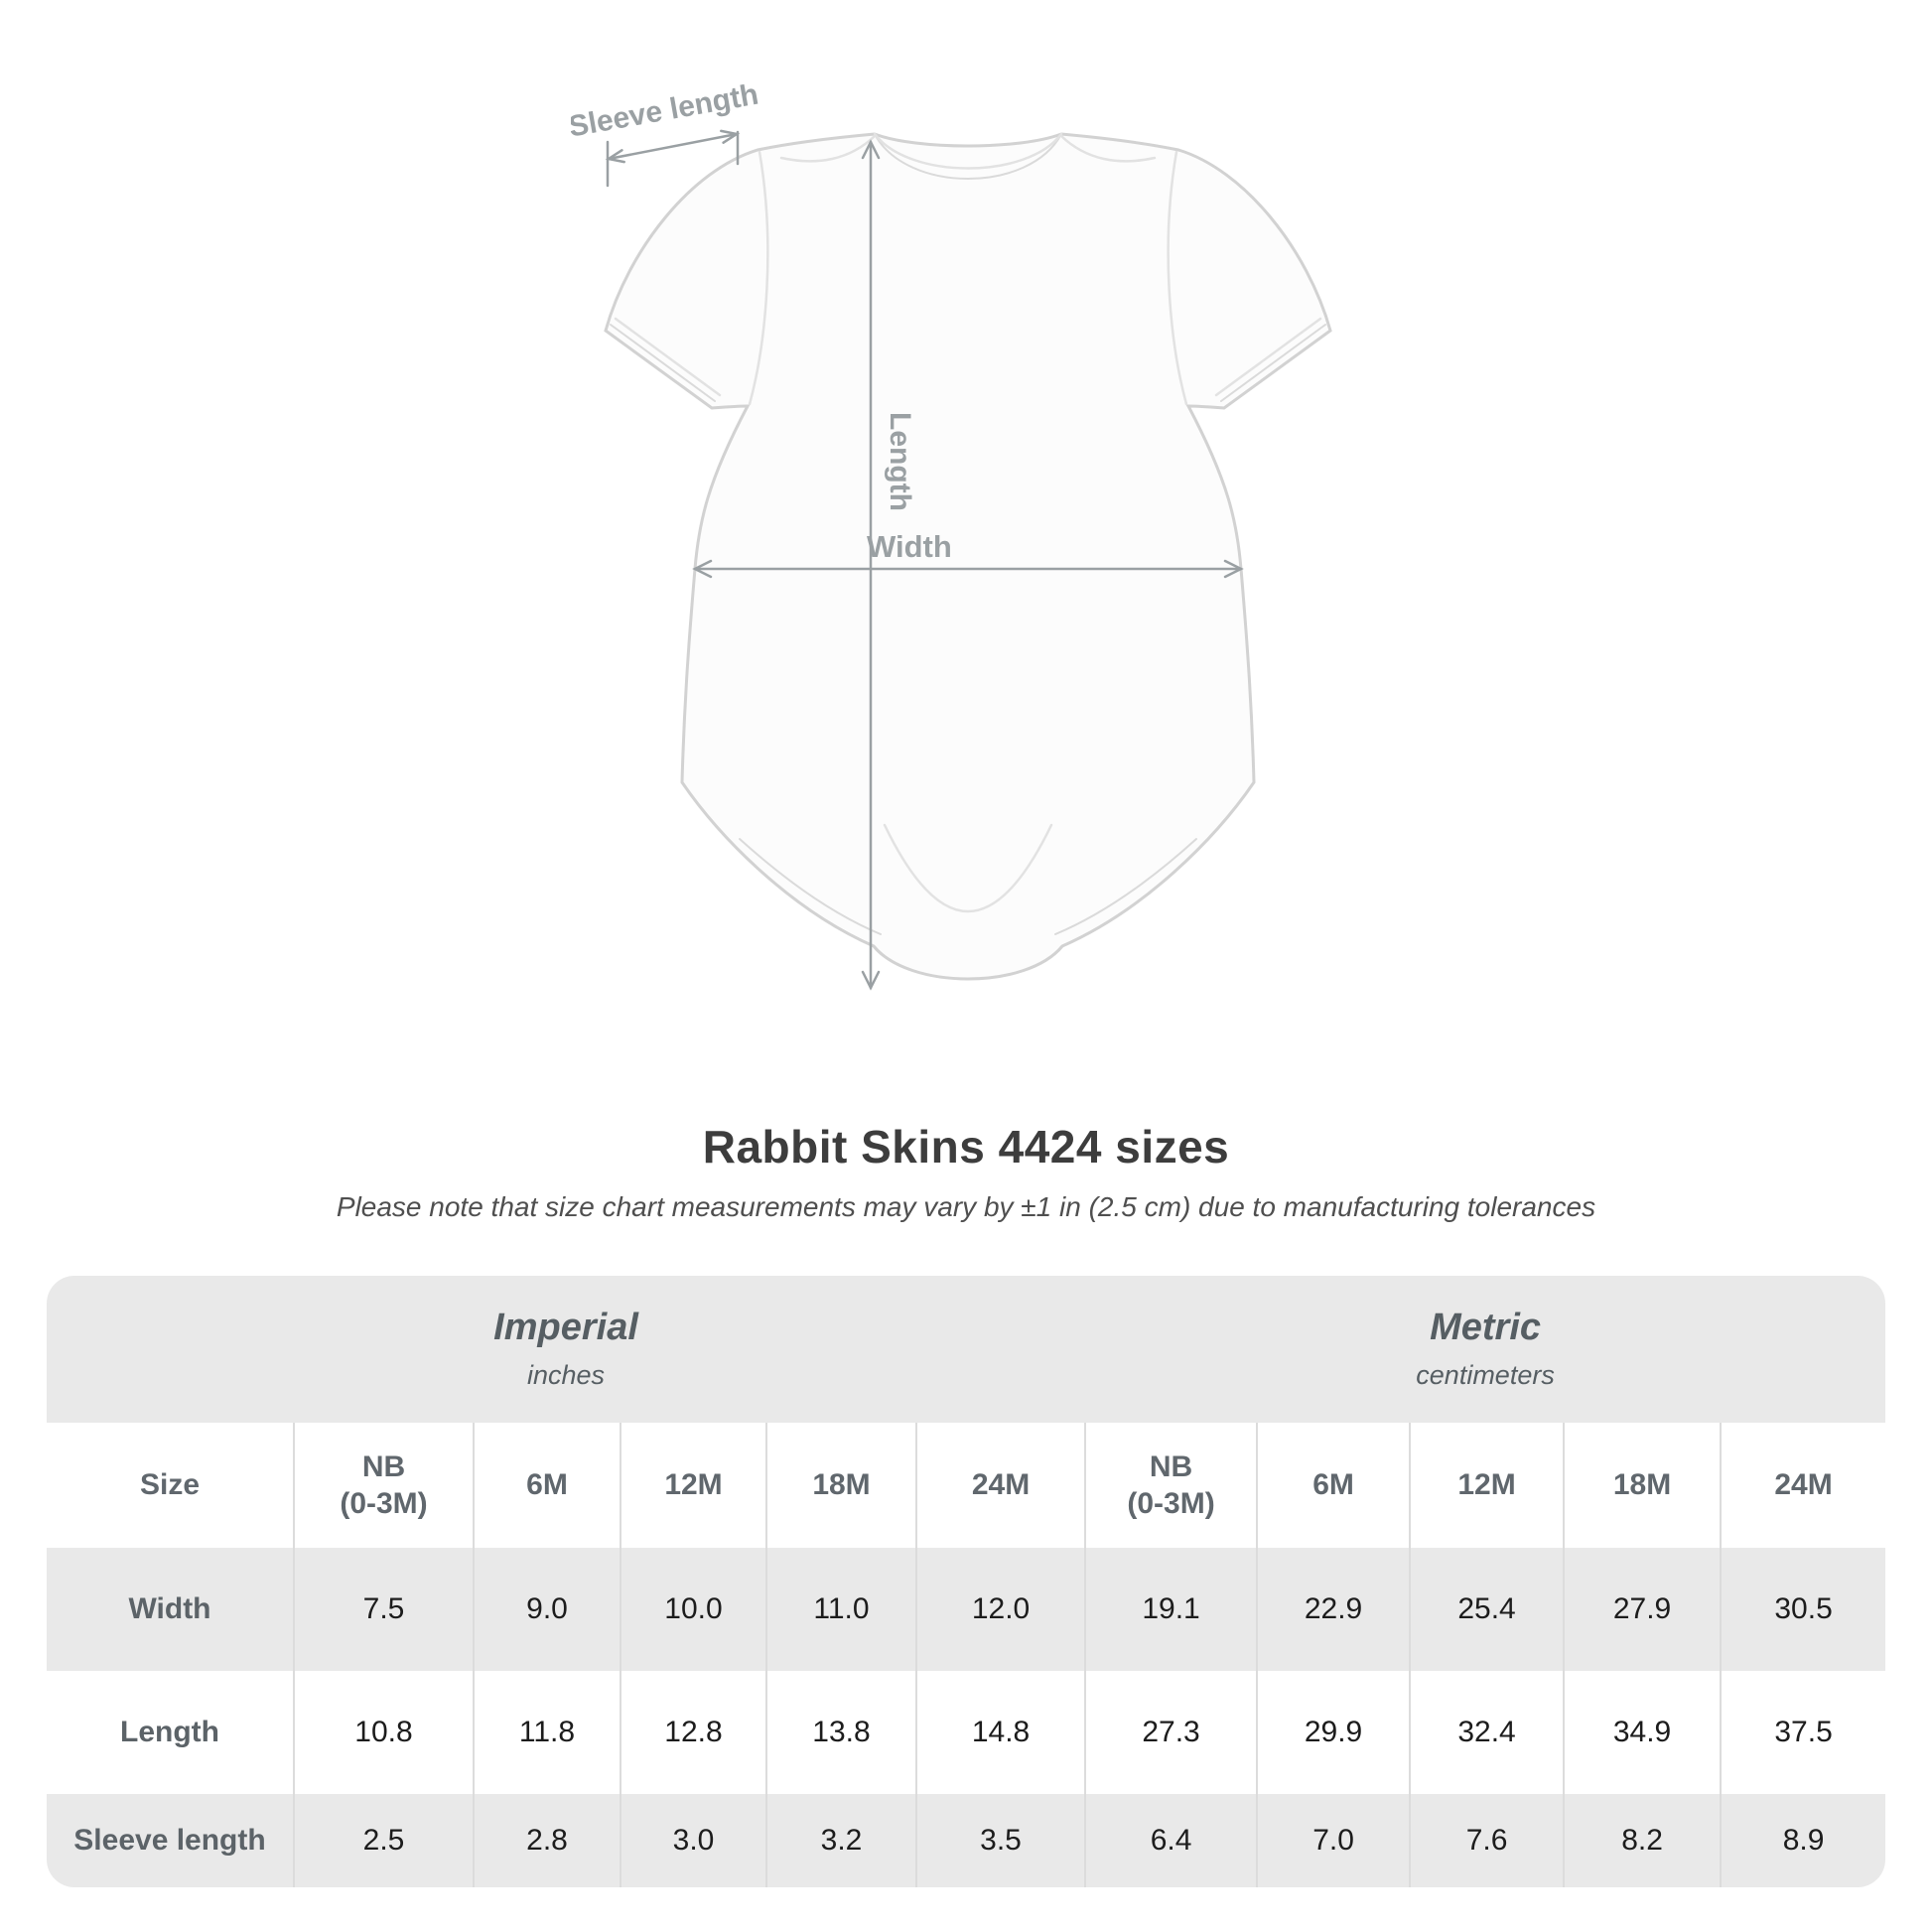  Describe the element at coordinates (673, 158) in the screenshot. I see `sleeve-length-arrow` at that location.